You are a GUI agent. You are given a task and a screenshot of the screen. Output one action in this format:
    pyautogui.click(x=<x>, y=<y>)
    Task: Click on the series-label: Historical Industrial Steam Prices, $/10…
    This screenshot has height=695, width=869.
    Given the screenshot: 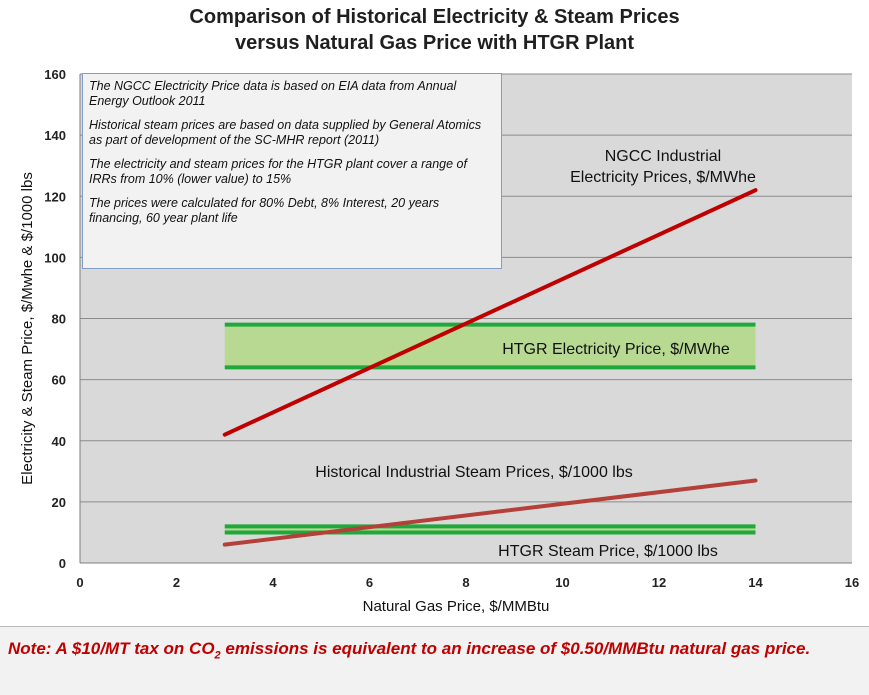 What is the action you would take?
    pyautogui.click(x=473, y=472)
    